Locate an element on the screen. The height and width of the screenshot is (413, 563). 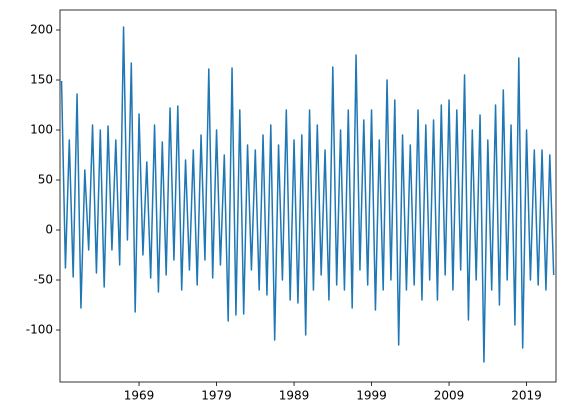
x-tick-label: 2009 is located at coordinates (449, 396).